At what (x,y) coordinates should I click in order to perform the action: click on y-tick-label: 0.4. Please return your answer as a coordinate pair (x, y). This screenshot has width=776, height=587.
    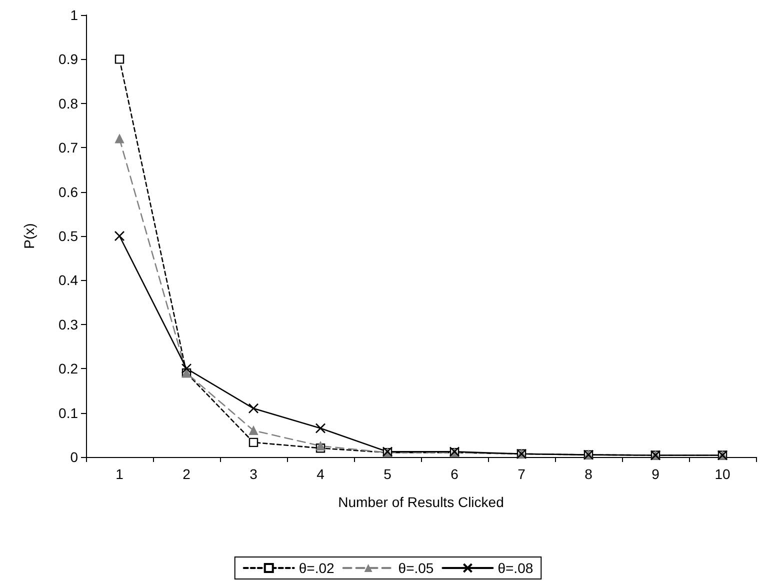
    Looking at the image, I should click on (68, 280).